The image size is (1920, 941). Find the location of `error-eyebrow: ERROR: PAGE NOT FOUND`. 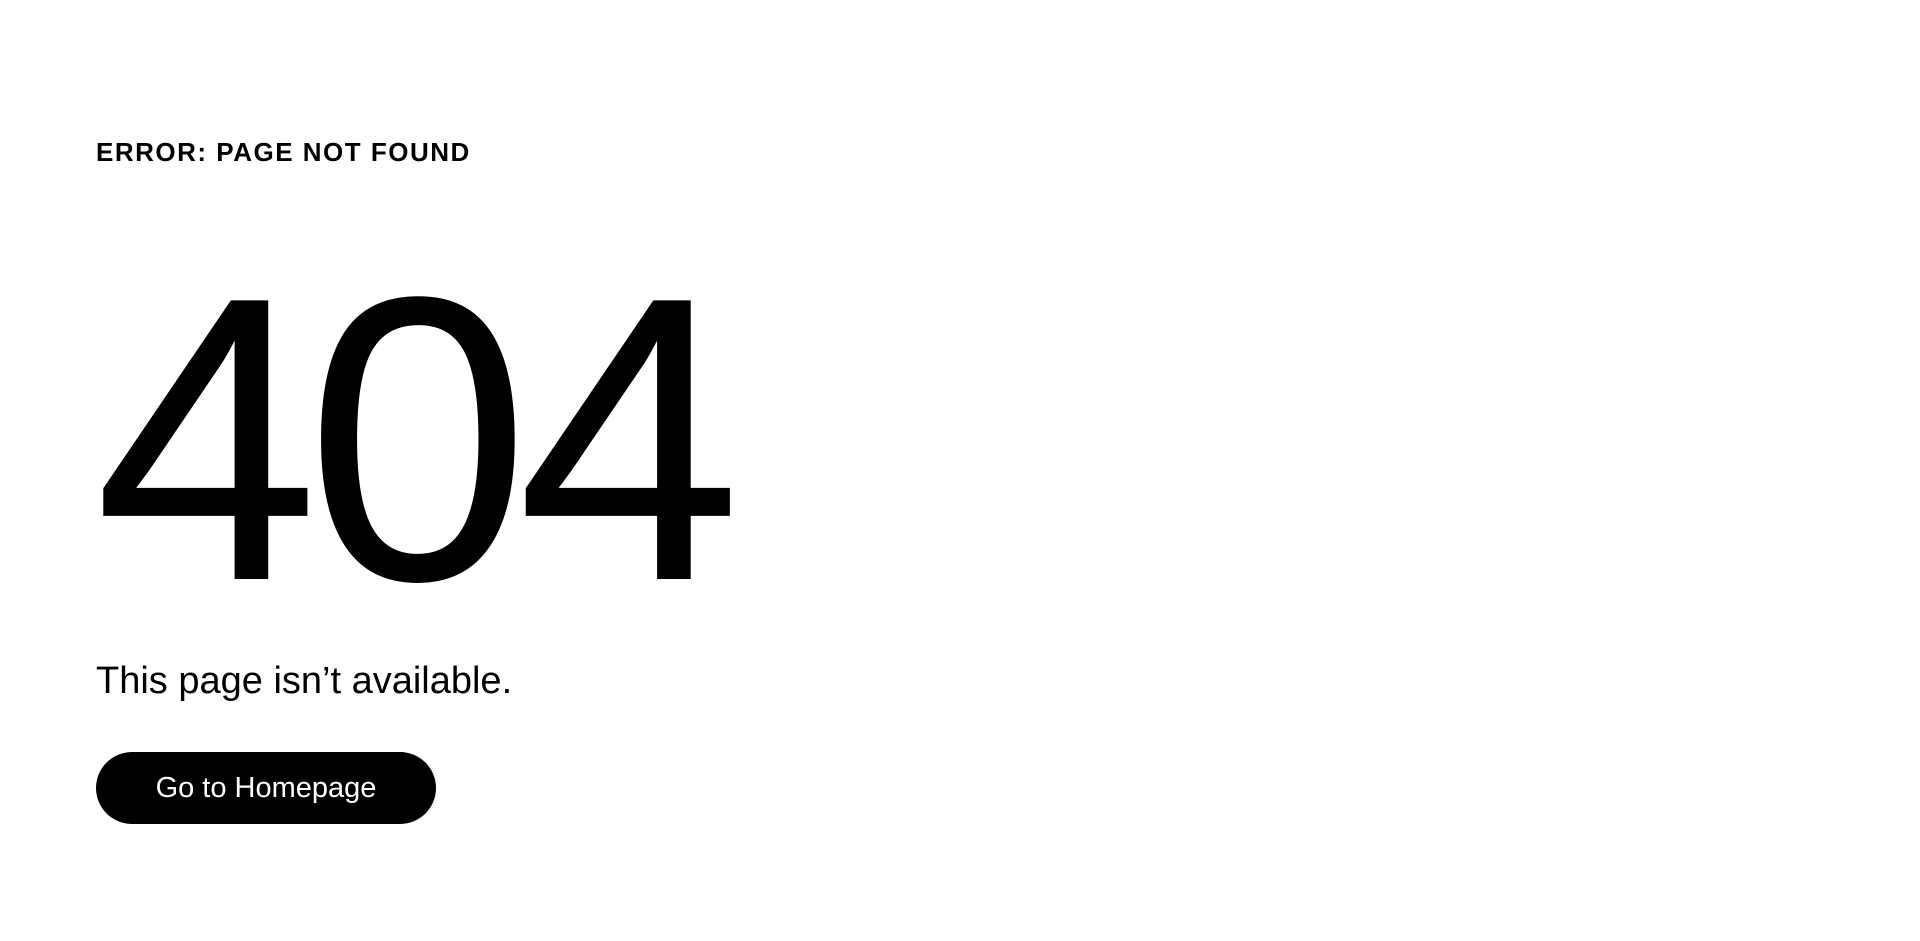

error-eyebrow: ERROR: PAGE NOT FOUND is located at coordinates (283, 152).